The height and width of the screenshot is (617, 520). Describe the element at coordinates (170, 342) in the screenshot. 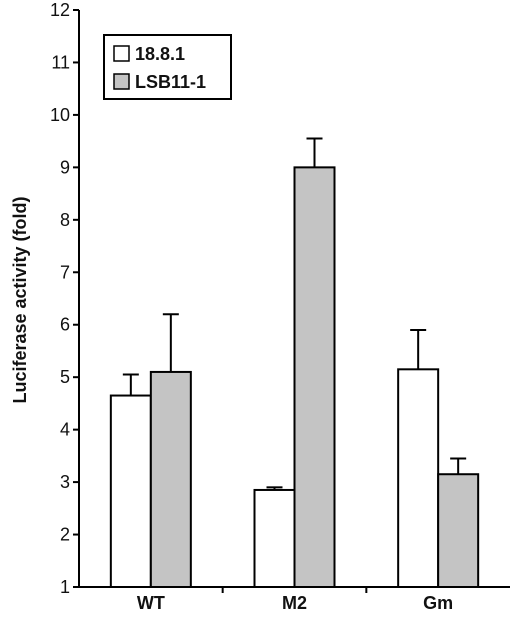

I see `error-bar-lsb11-1-wt` at that location.